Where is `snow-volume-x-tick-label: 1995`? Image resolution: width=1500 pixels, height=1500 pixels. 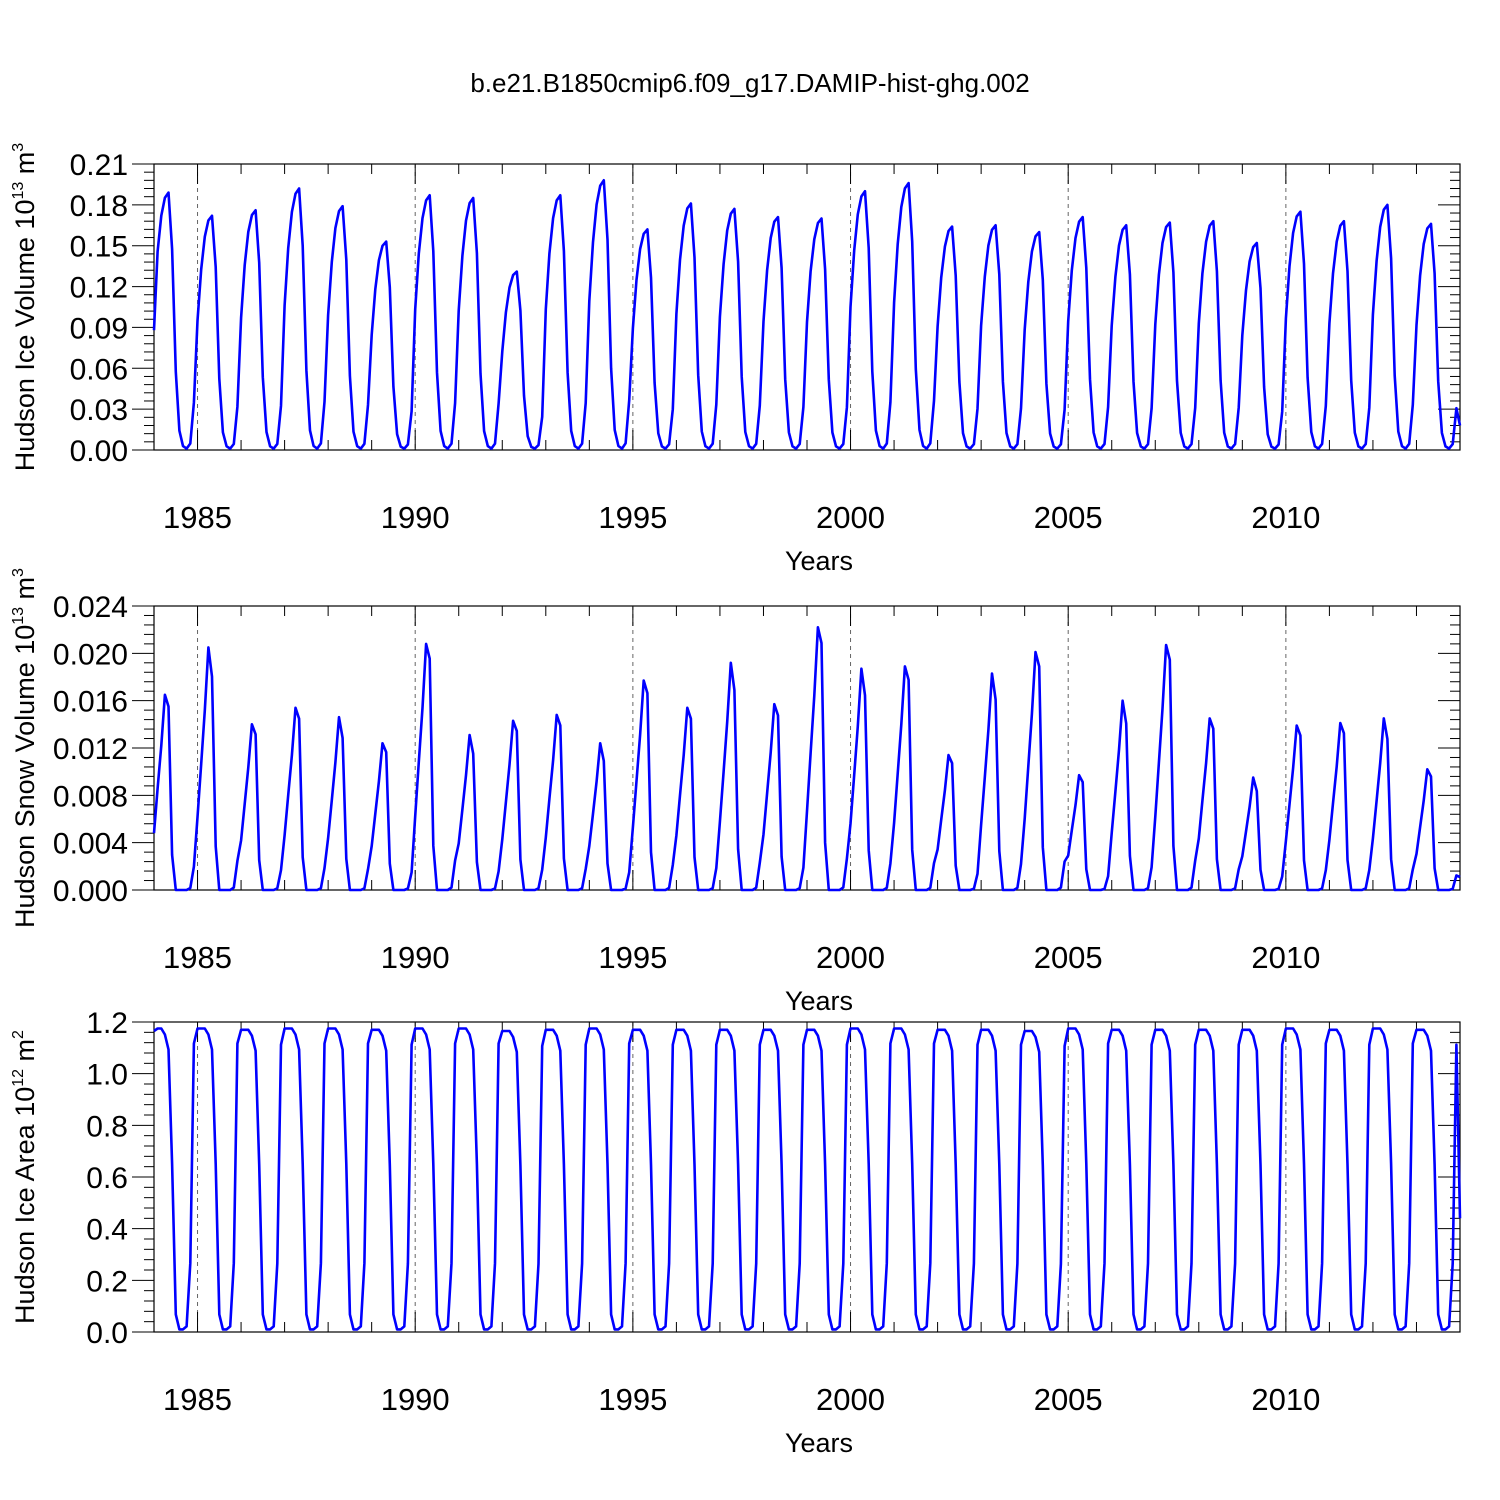
snow-volume-x-tick-label: 1995 is located at coordinates (632, 957).